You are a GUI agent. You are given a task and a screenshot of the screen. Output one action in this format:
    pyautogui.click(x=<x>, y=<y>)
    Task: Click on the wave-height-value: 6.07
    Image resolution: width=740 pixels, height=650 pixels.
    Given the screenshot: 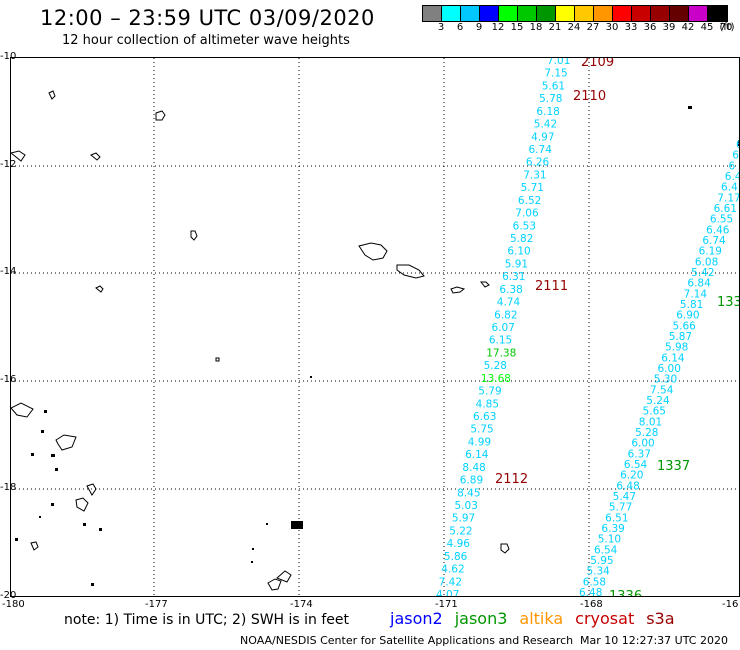 What is the action you would take?
    pyautogui.click(x=503, y=328)
    